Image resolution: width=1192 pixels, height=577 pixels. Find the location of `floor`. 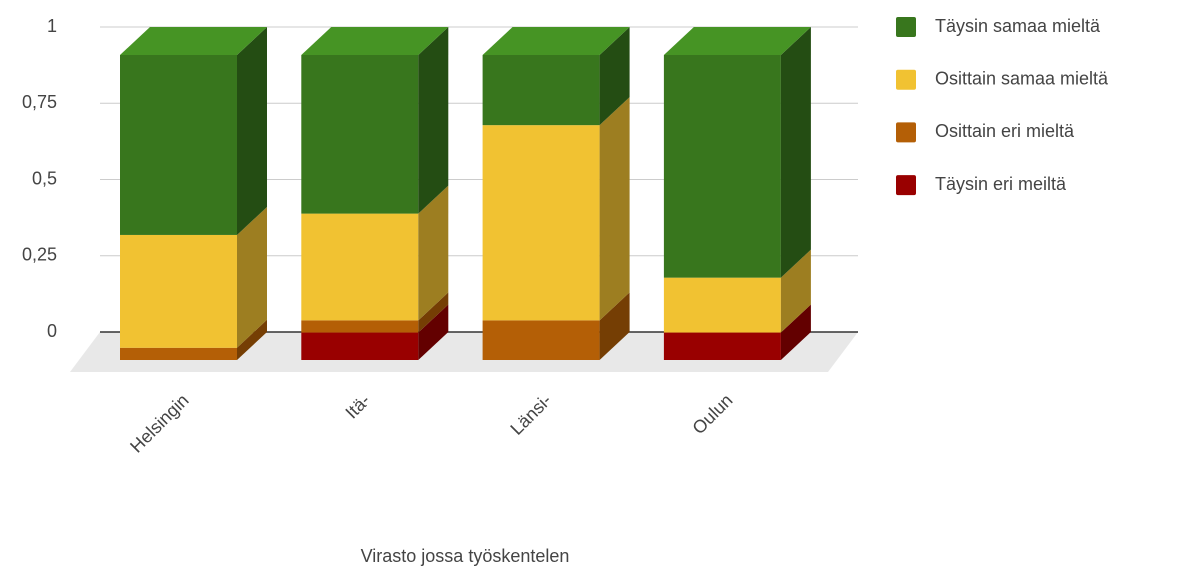

floor is located at coordinates (464, 352).